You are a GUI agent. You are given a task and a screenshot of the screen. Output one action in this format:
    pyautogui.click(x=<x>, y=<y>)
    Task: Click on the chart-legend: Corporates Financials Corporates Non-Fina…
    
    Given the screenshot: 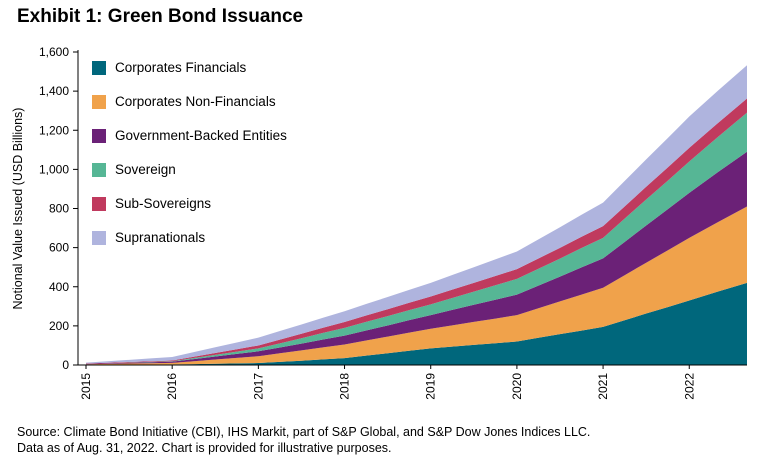 What is the action you would take?
    pyautogui.click(x=189, y=152)
    